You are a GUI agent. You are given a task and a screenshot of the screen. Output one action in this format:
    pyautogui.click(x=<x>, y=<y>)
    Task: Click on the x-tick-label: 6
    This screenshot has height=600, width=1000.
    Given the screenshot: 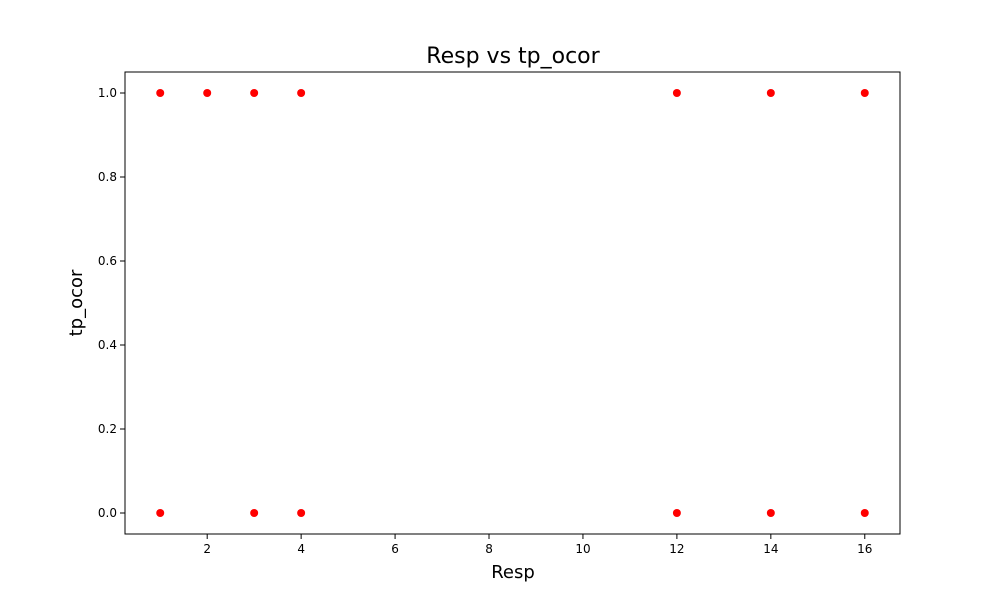 What is the action you would take?
    pyautogui.click(x=395, y=549)
    